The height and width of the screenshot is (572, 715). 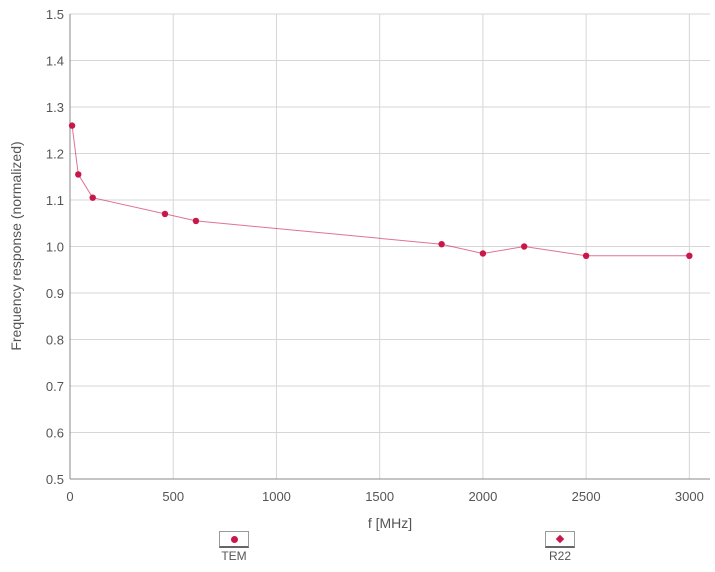 I want to click on legend-item-r22: R22, so click(x=560, y=547).